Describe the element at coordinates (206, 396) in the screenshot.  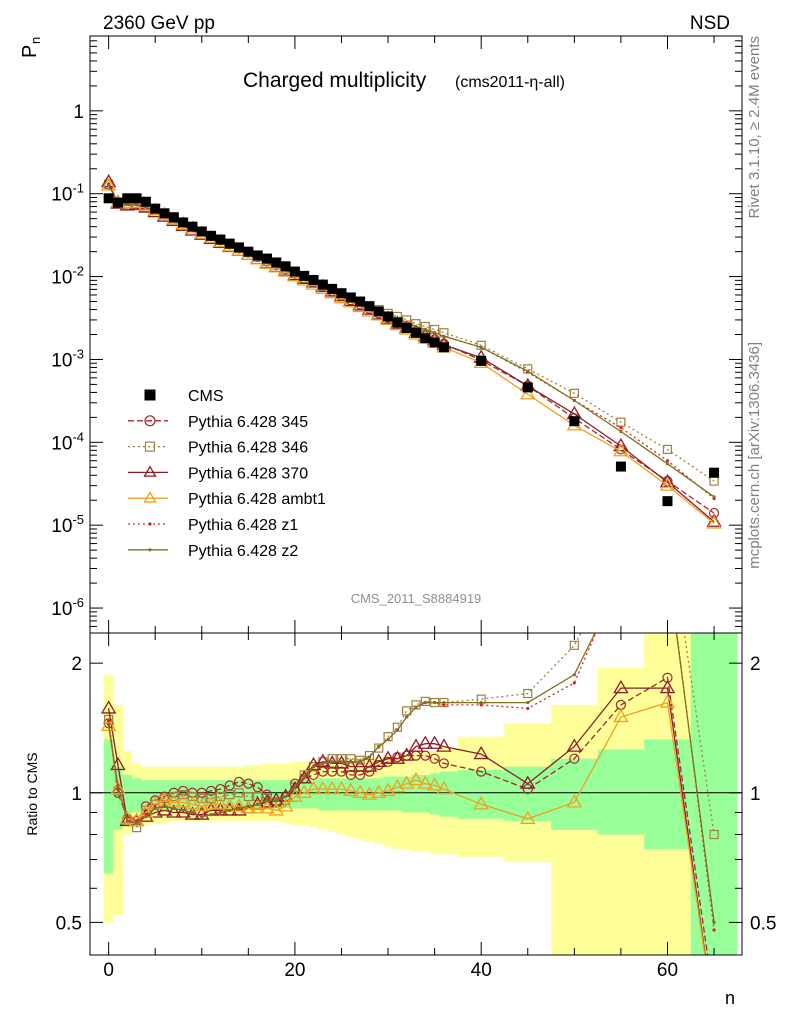
I see `legend-label: CMS` at that location.